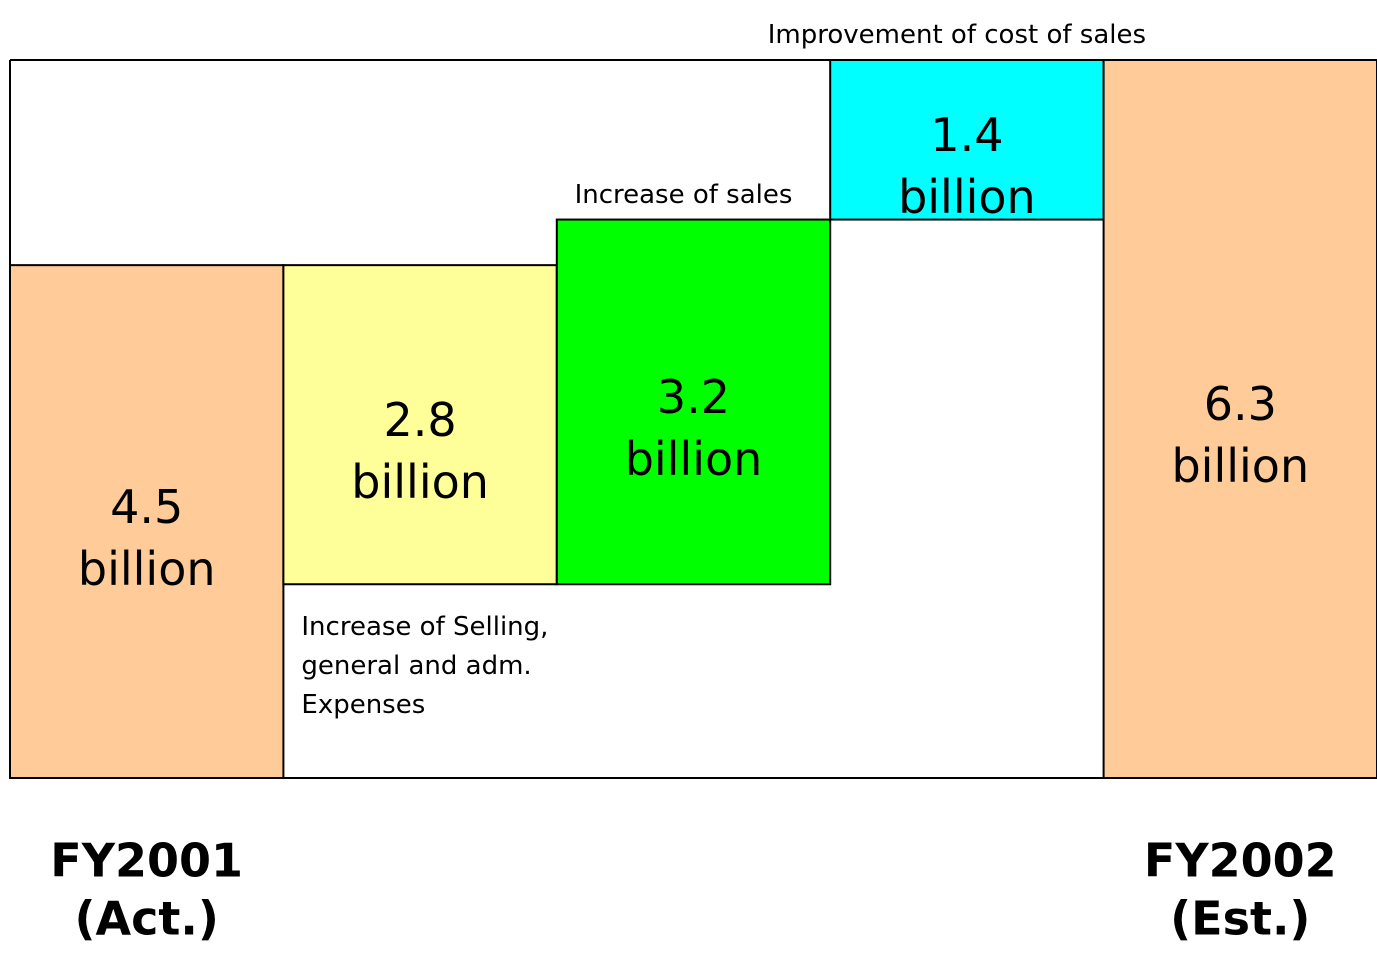 This screenshot has height=953, width=1377. Describe the element at coordinates (693, 427) in the screenshot. I see `value-label: 3.2 billion` at that location.